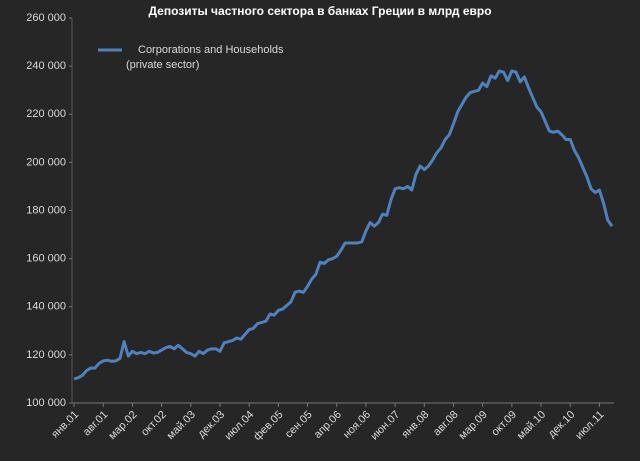  I want to click on x-tick-label: май.03, so click(181, 425).